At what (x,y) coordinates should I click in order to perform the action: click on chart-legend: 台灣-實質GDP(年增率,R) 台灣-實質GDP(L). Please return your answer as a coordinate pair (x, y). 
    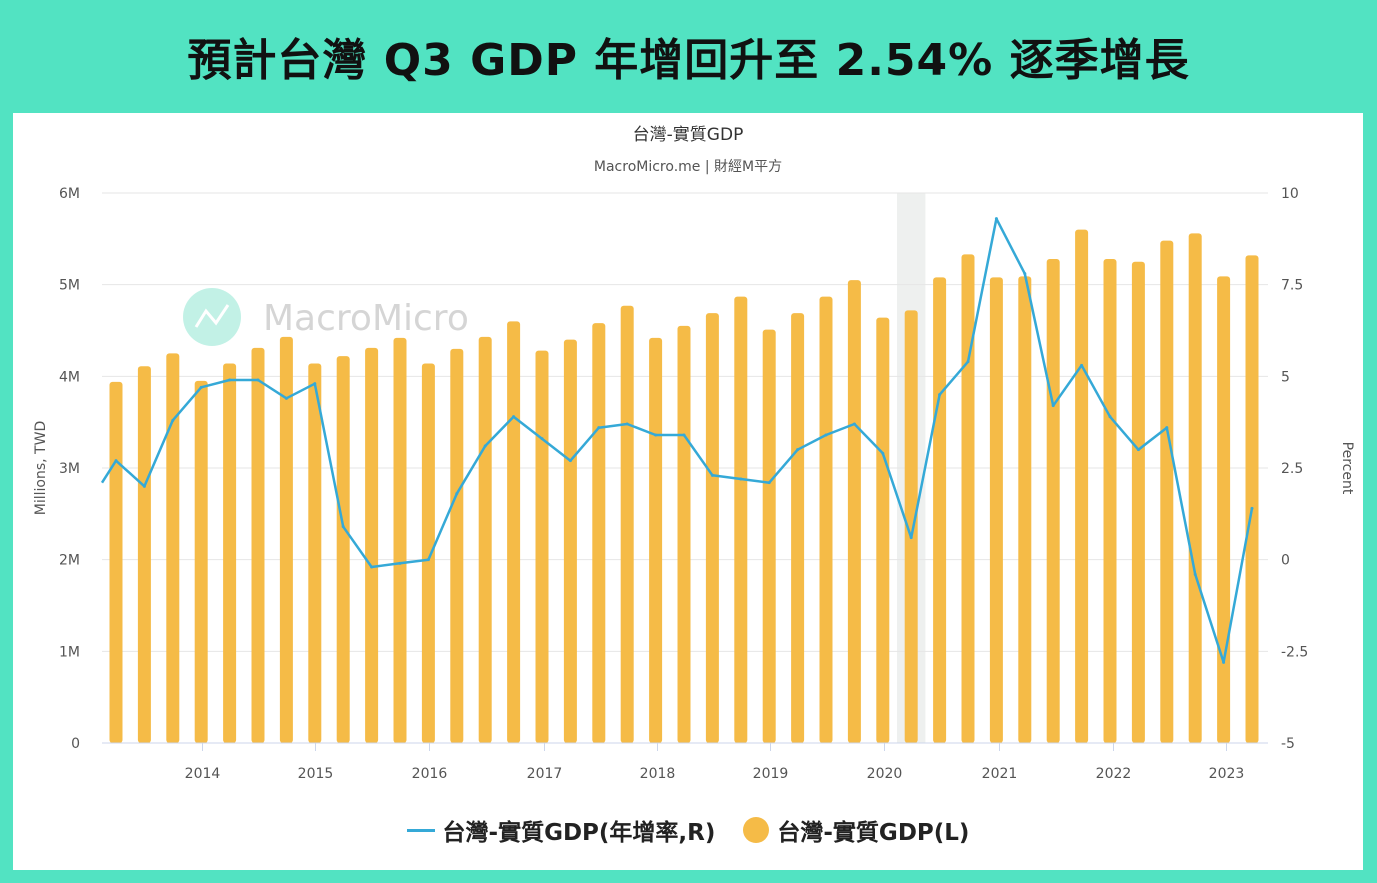
    Looking at the image, I should click on (688, 830).